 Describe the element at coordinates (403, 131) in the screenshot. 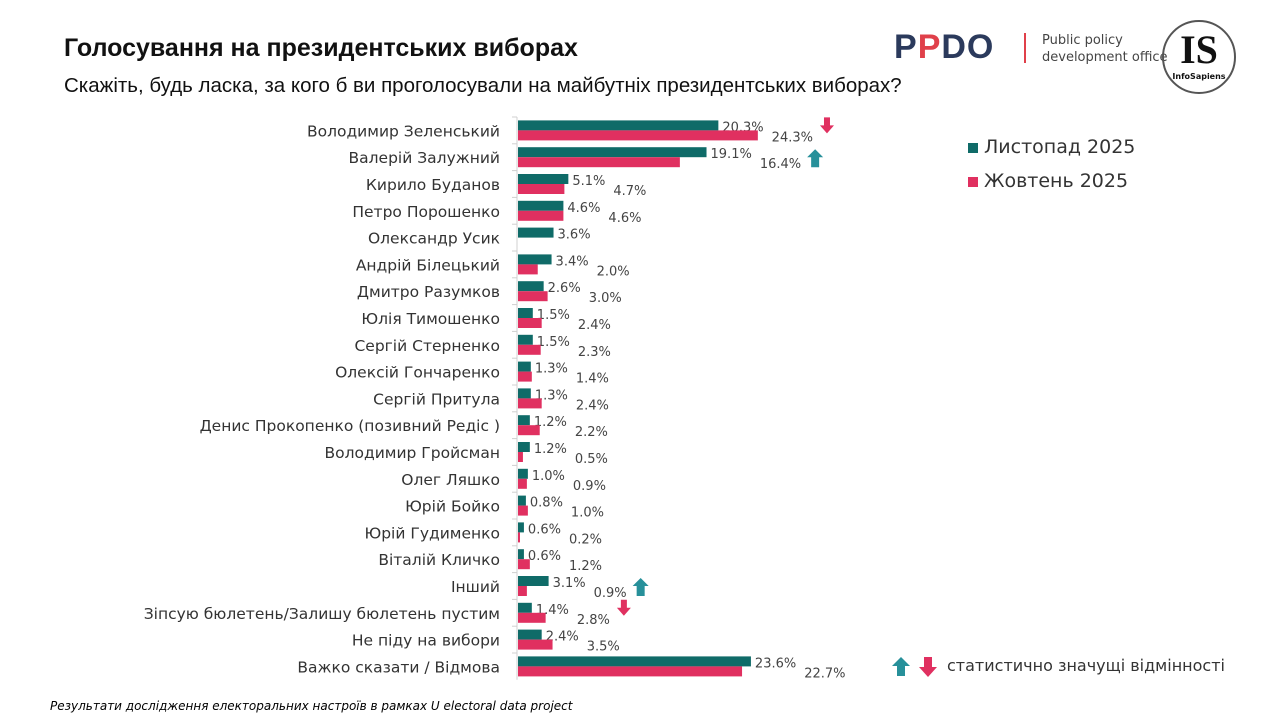

I see `category-label: Володимир Зеленський` at that location.